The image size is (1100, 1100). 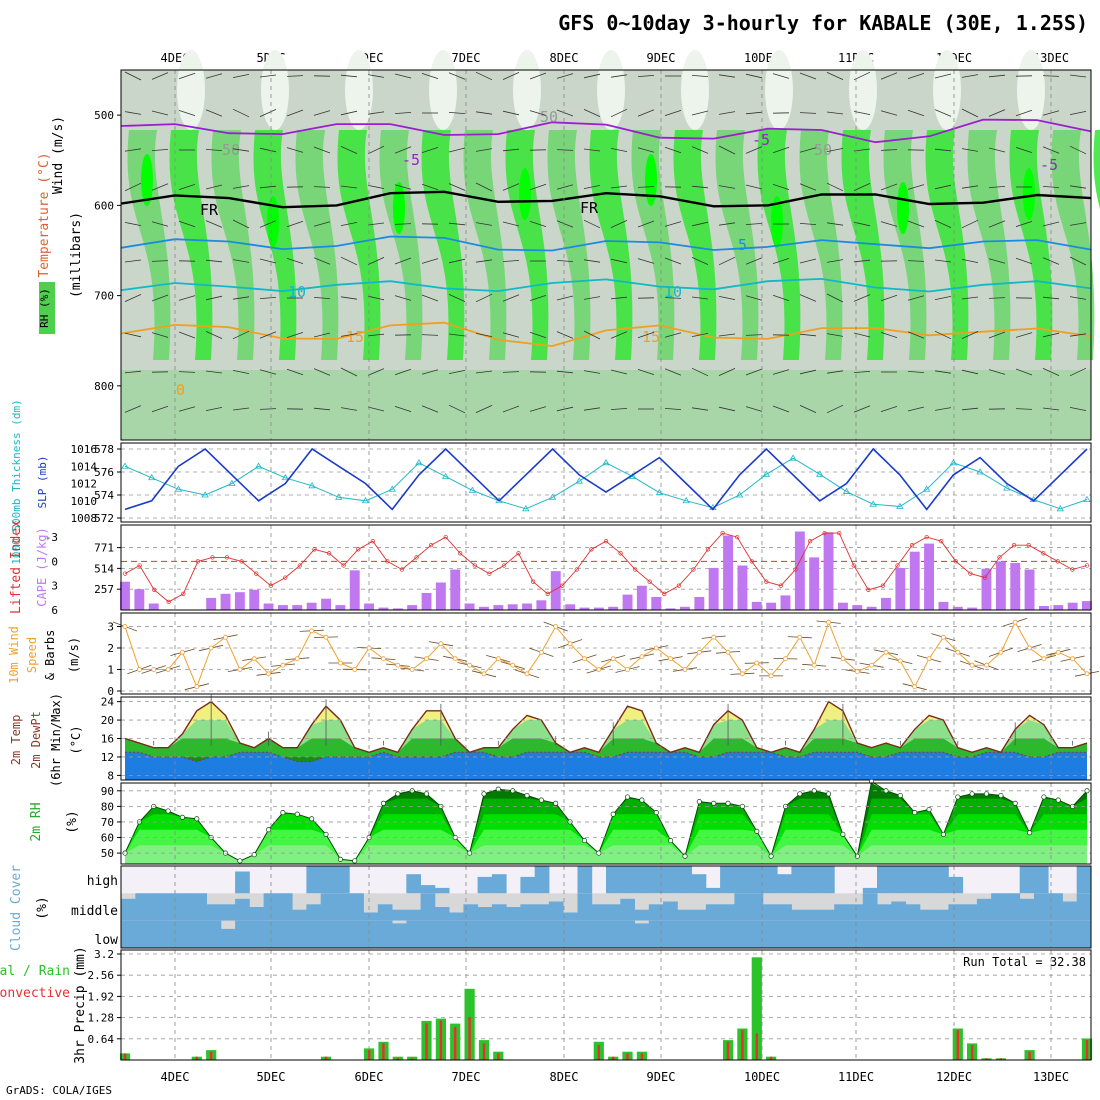 What do you see at coordinates (606, 823) in the screenshot?
I see `rh-frame` at bounding box center [606, 823].